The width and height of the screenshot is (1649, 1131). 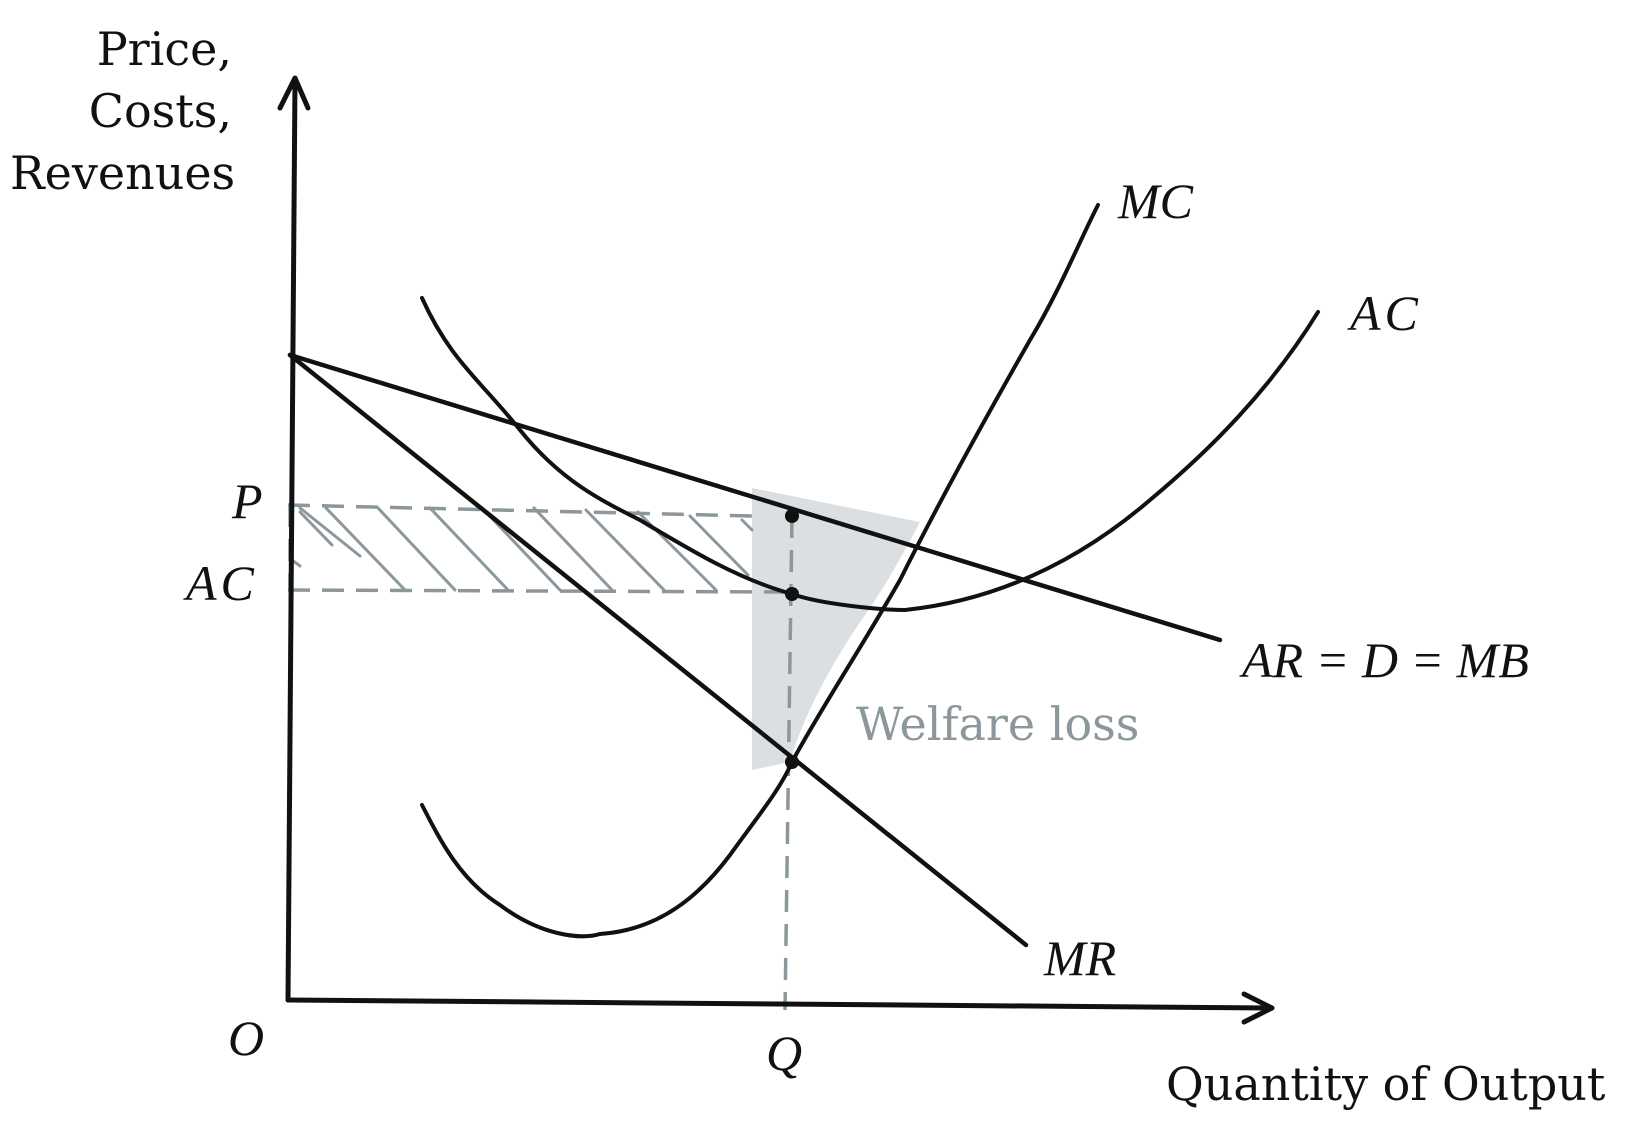 What do you see at coordinates (792, 594) in the screenshot?
I see `ac-point-at-q` at bounding box center [792, 594].